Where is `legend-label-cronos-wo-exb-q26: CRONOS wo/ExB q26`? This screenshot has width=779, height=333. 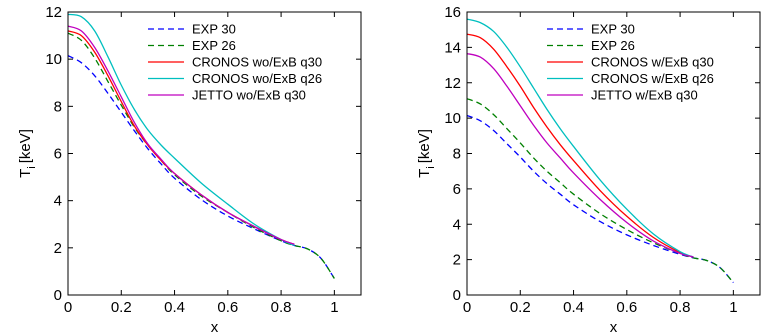
legend-label-cronos-wo-exb-q26: CRONOS wo/ExB q26 is located at coordinates (257, 78).